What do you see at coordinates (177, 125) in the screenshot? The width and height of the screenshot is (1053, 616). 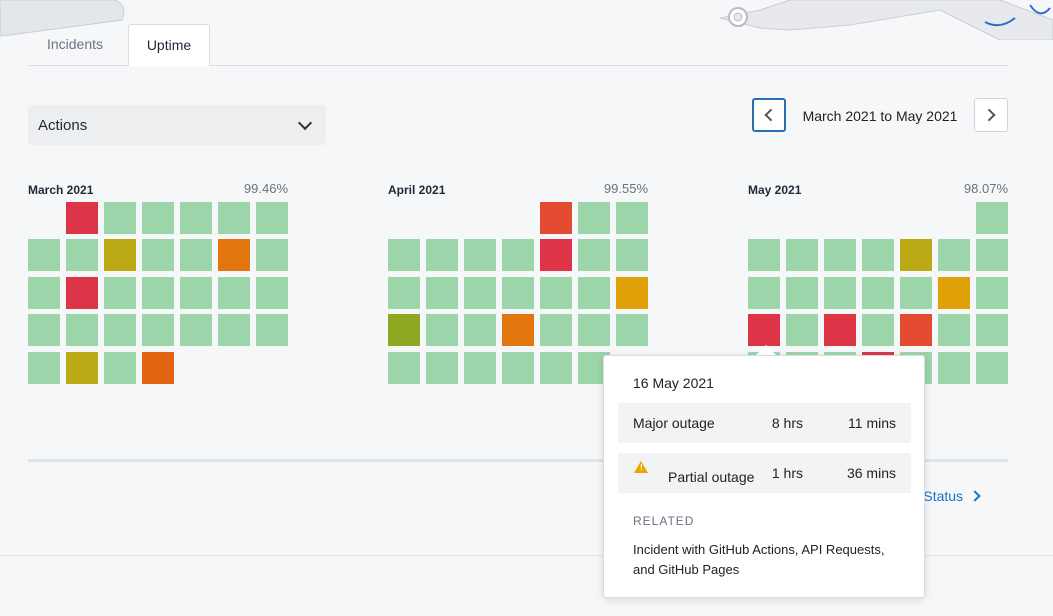 I see `actions-dropdown: Actions` at bounding box center [177, 125].